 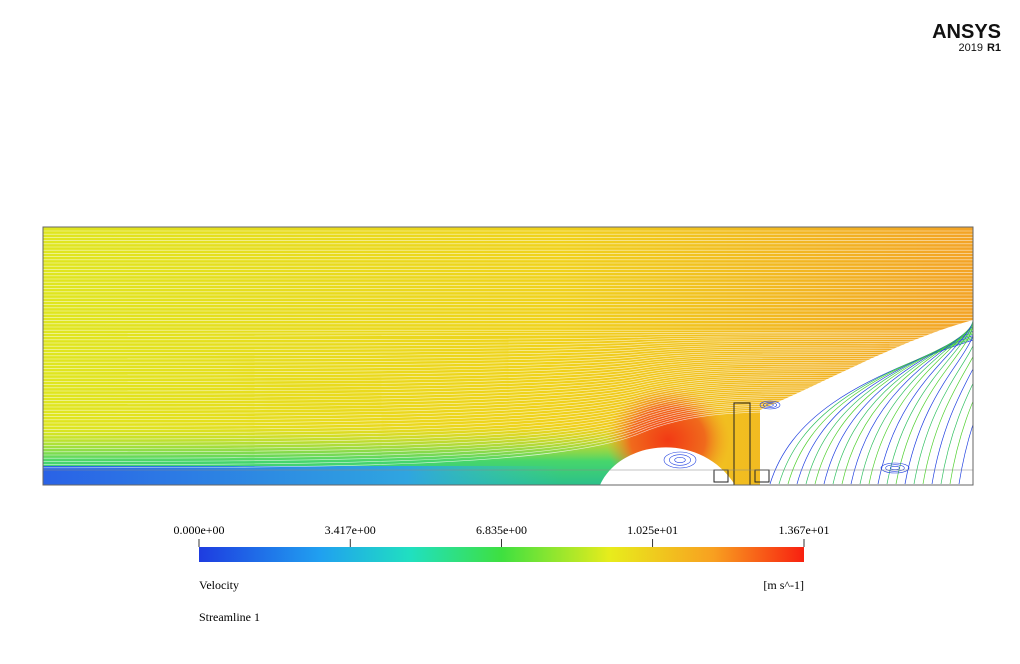 What do you see at coordinates (350, 530) in the screenshot?
I see `tick-label: 3.417e+00` at bounding box center [350, 530].